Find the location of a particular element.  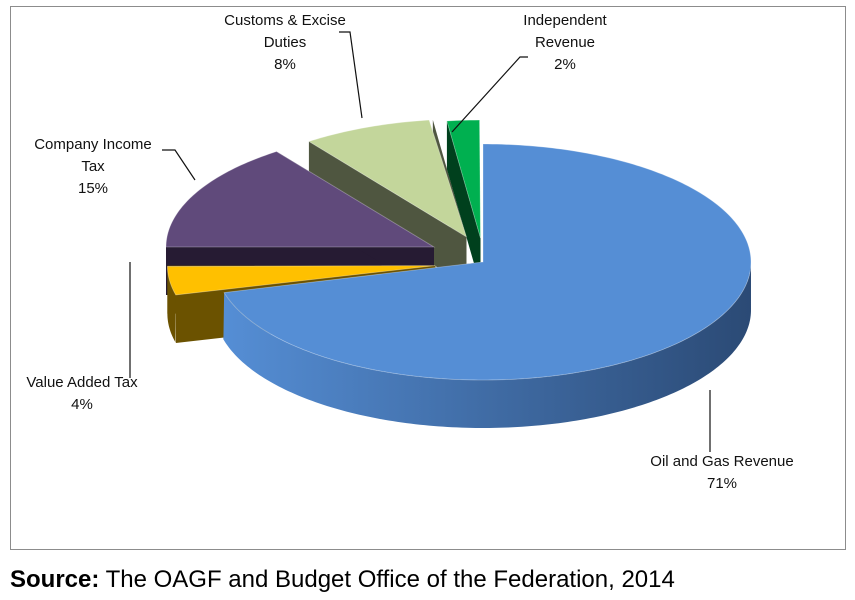

label-vat: Value Added Tax 4% is located at coordinates (81, 394).